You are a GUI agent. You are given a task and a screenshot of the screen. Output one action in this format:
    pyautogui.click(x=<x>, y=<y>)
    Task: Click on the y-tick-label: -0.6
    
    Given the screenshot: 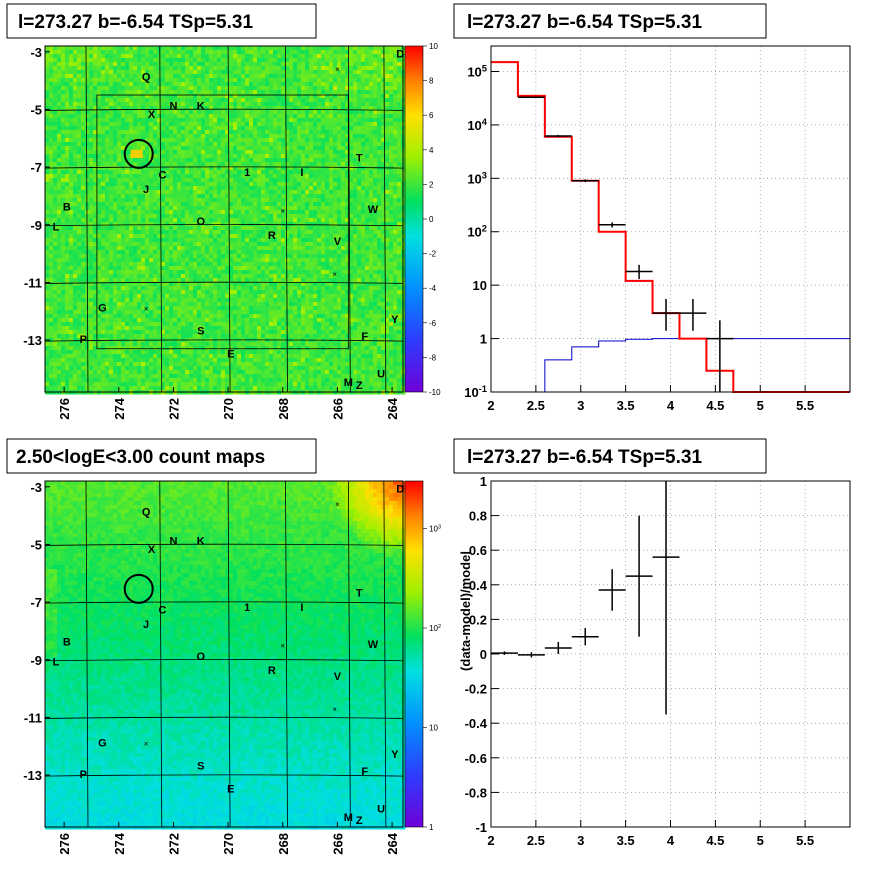 What is the action you would take?
    pyautogui.click(x=476, y=758)
    